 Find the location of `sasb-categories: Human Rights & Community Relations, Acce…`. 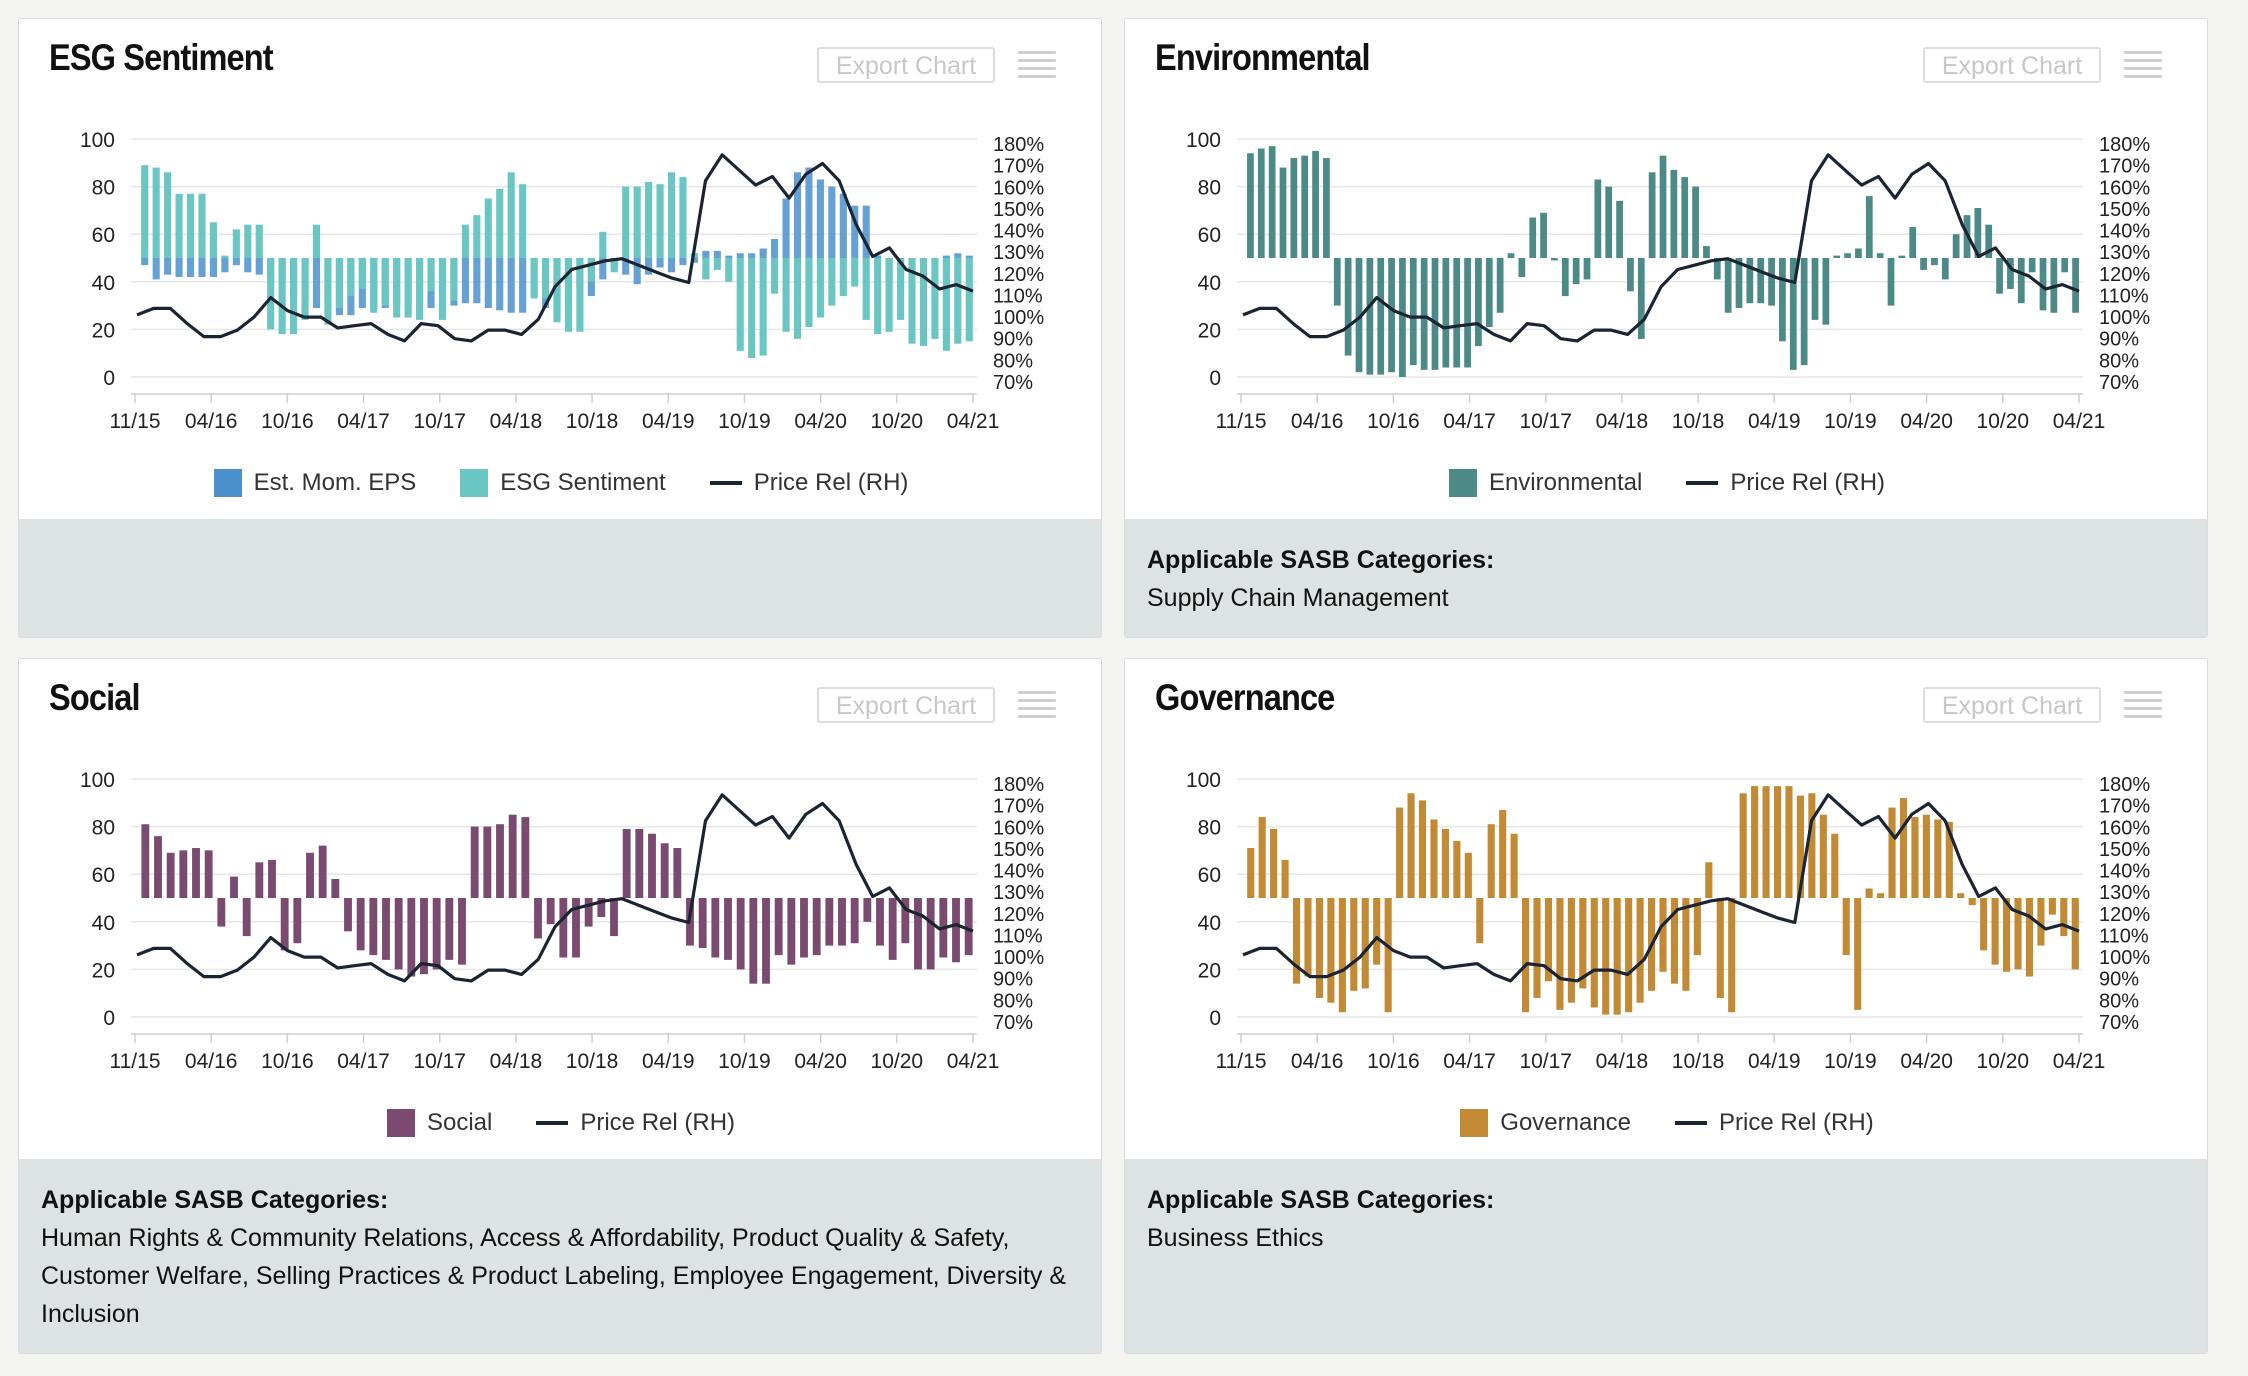

sasb-categories: Human Rights & Community Relations, Acce… is located at coordinates (554, 1276).